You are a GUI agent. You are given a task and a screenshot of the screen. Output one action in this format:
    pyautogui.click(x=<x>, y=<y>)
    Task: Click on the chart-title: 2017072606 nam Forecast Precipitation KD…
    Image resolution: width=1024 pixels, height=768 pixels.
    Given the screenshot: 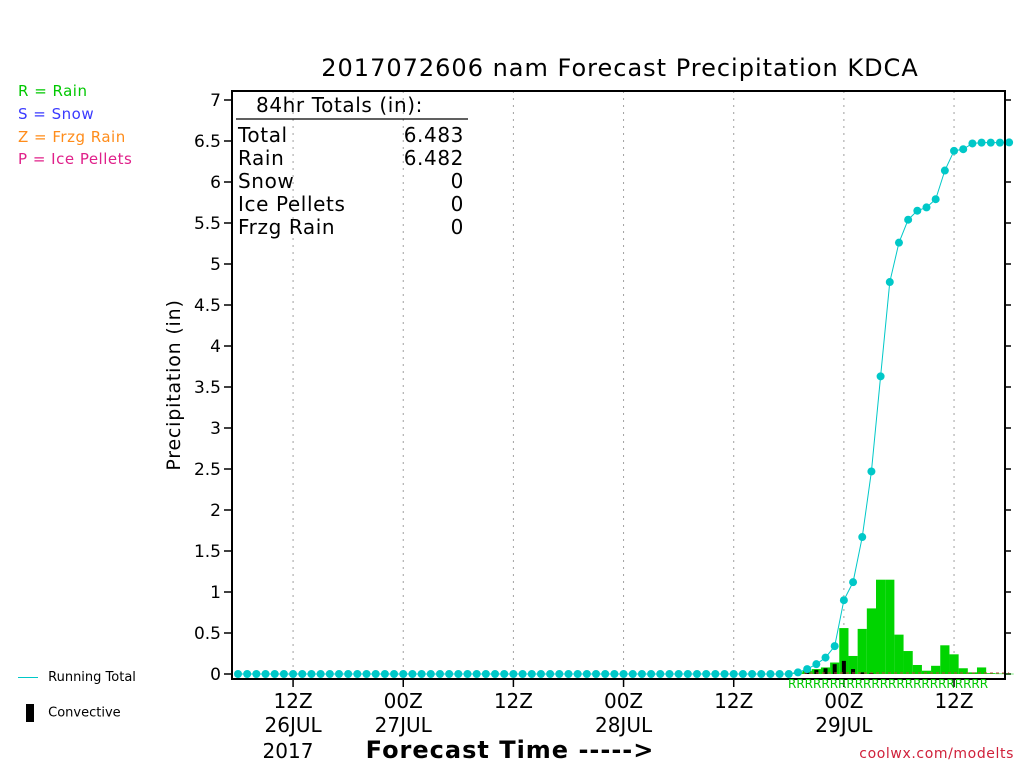 What is the action you would take?
    pyautogui.click(x=619, y=68)
    